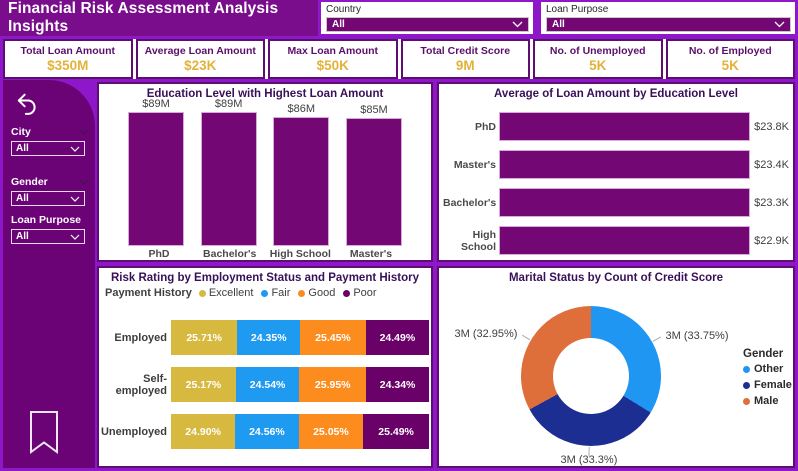 Image resolution: width=798 pixels, height=471 pixels. I want to click on legend-title: Payment History, so click(148, 293).